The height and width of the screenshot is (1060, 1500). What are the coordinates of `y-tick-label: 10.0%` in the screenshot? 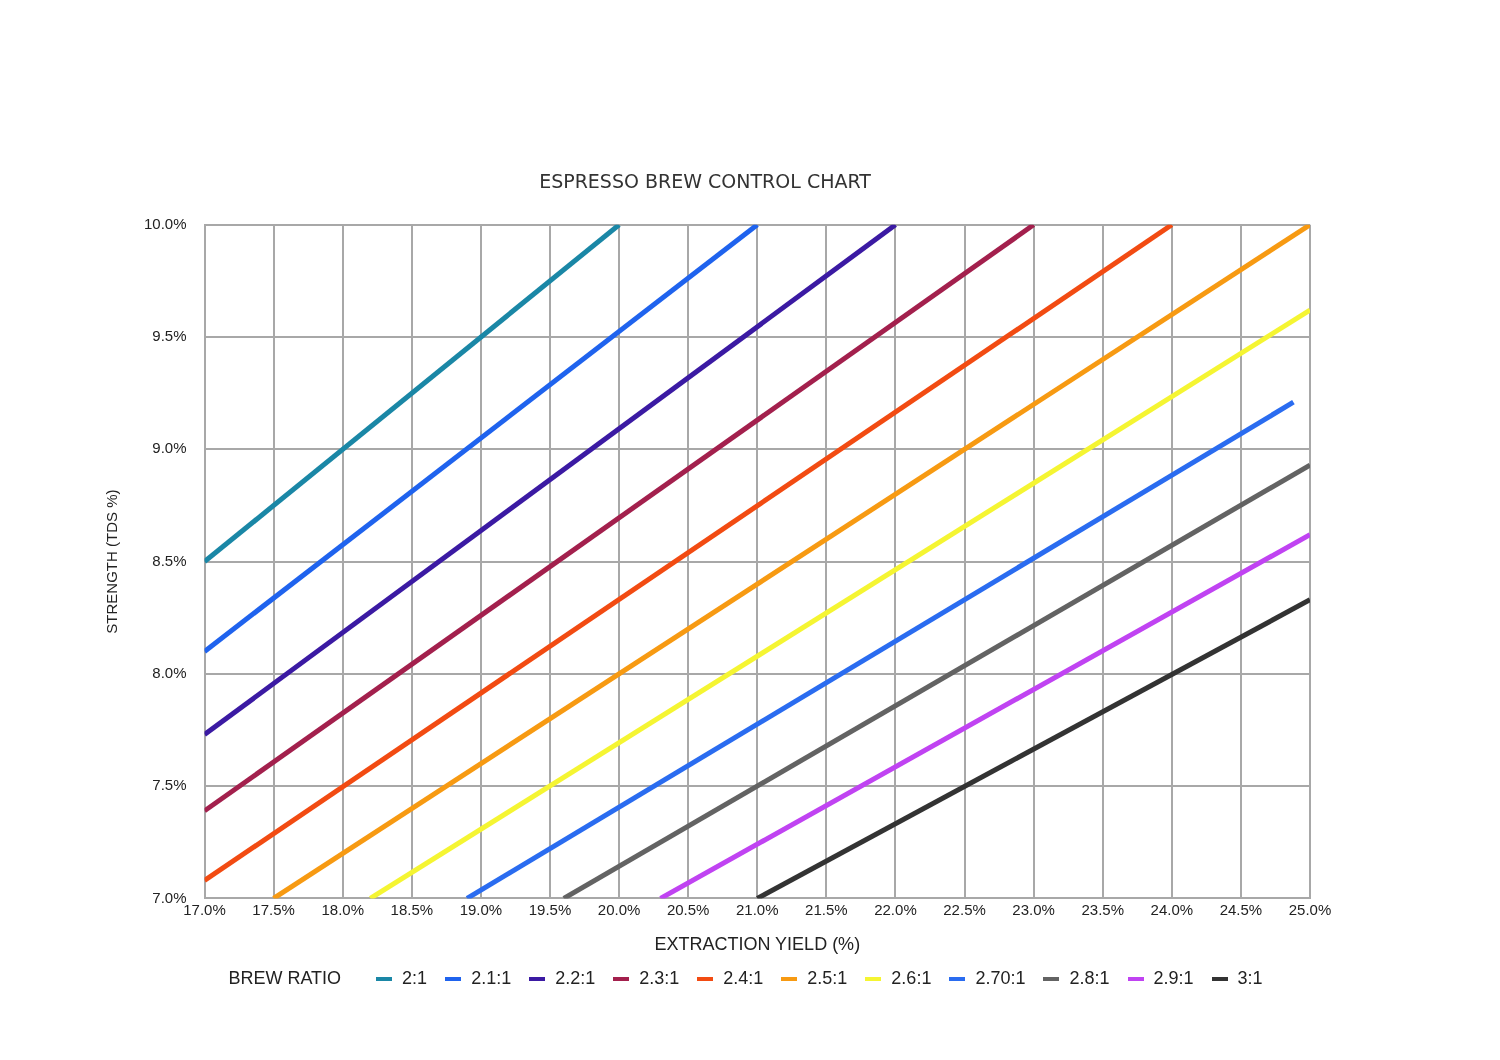 It's located at (165, 223).